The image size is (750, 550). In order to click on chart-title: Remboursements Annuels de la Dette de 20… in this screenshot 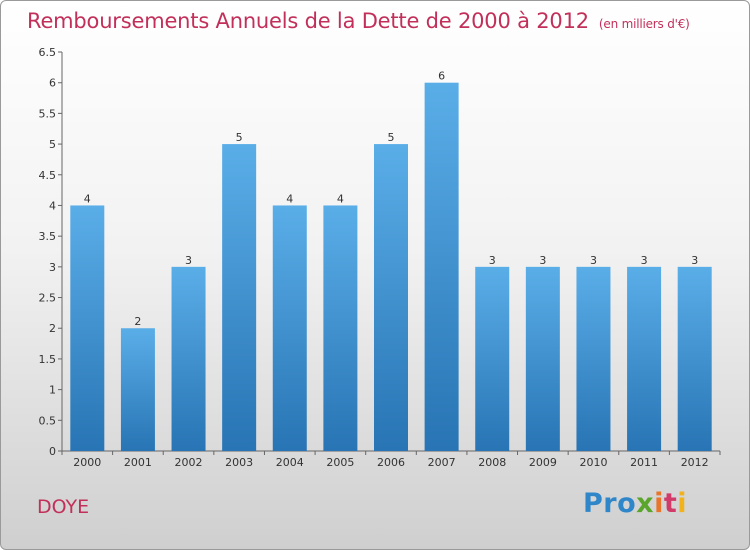, I will do `click(358, 21)`.